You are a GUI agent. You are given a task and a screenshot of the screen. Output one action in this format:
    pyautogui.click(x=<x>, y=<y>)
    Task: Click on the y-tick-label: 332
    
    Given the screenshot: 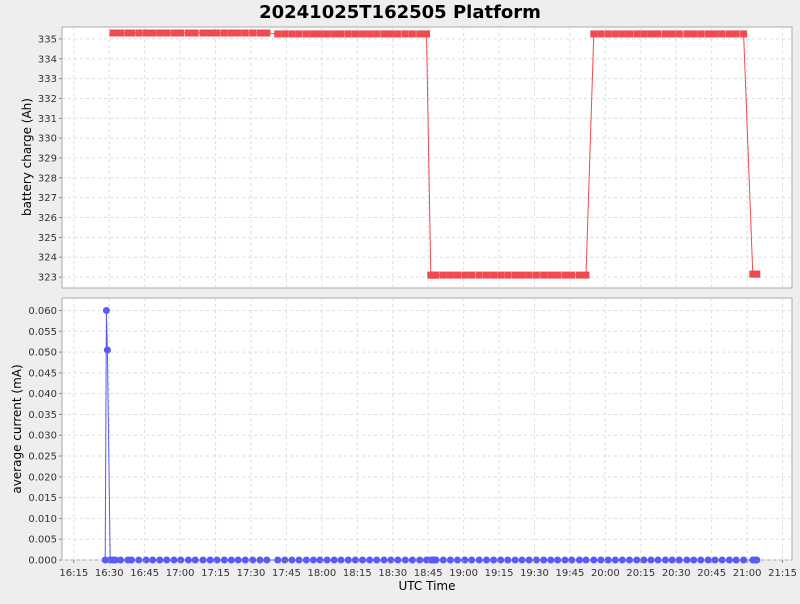 What is the action you would take?
    pyautogui.click(x=47, y=99)
    